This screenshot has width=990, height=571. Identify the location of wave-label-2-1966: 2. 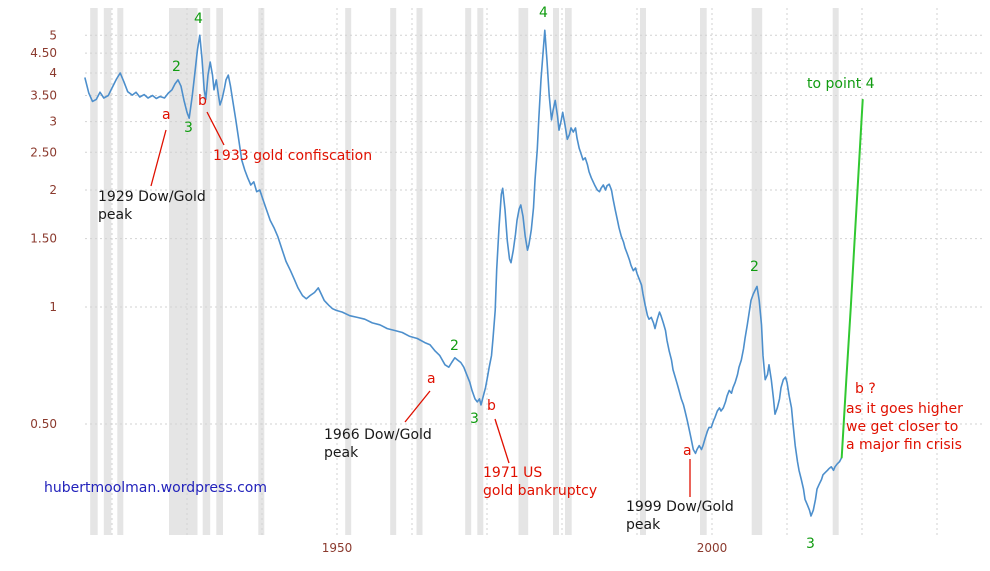
(454, 346).